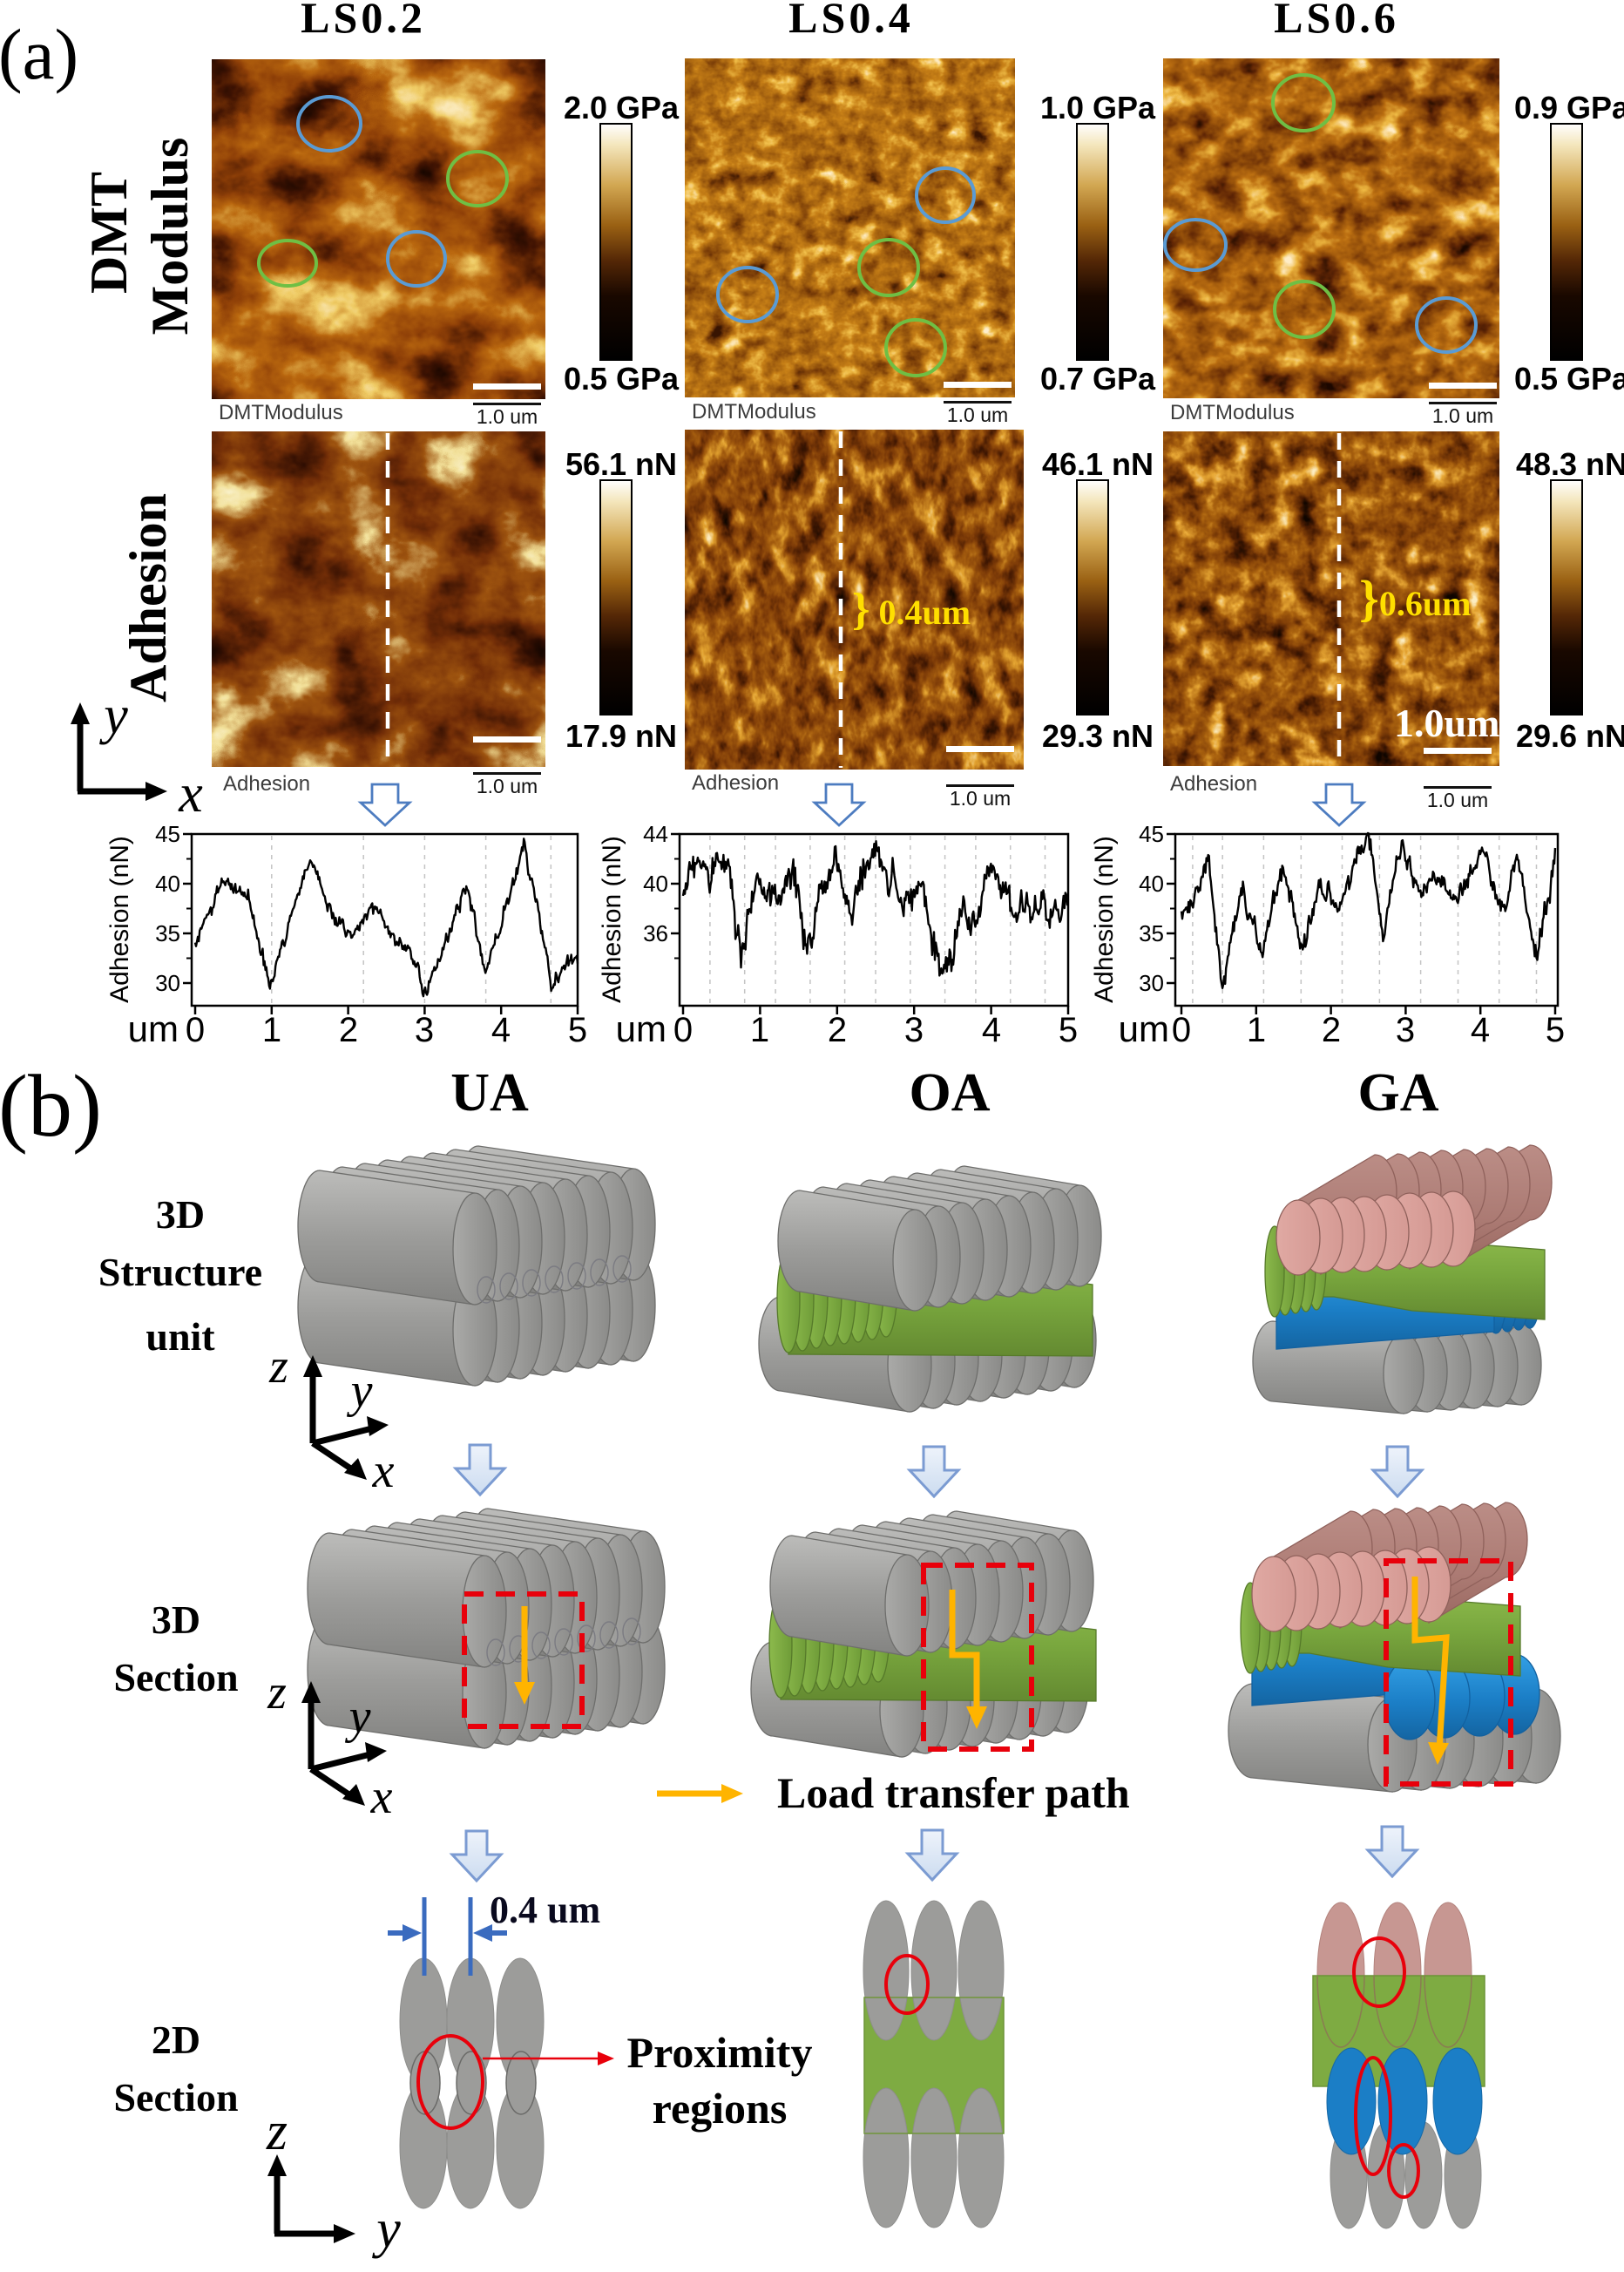  Describe the element at coordinates (621, 464) in the screenshot. I see `svg-text: 56.1 nN` at that location.